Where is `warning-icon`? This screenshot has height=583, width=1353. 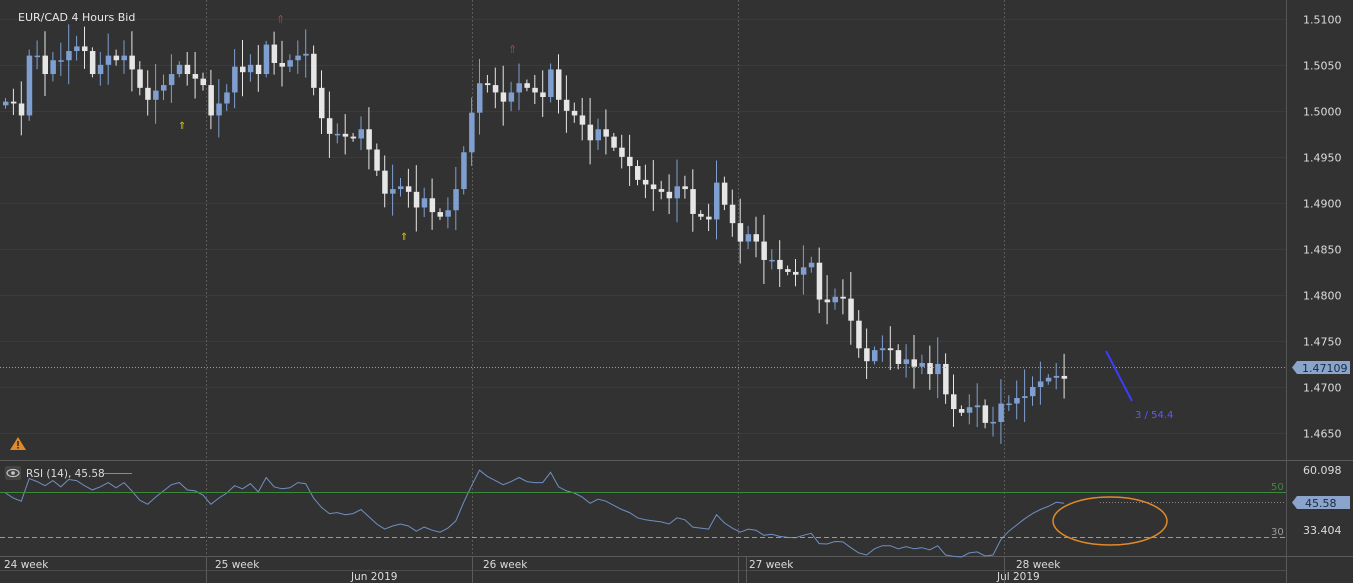
warning-icon is located at coordinates (18, 443).